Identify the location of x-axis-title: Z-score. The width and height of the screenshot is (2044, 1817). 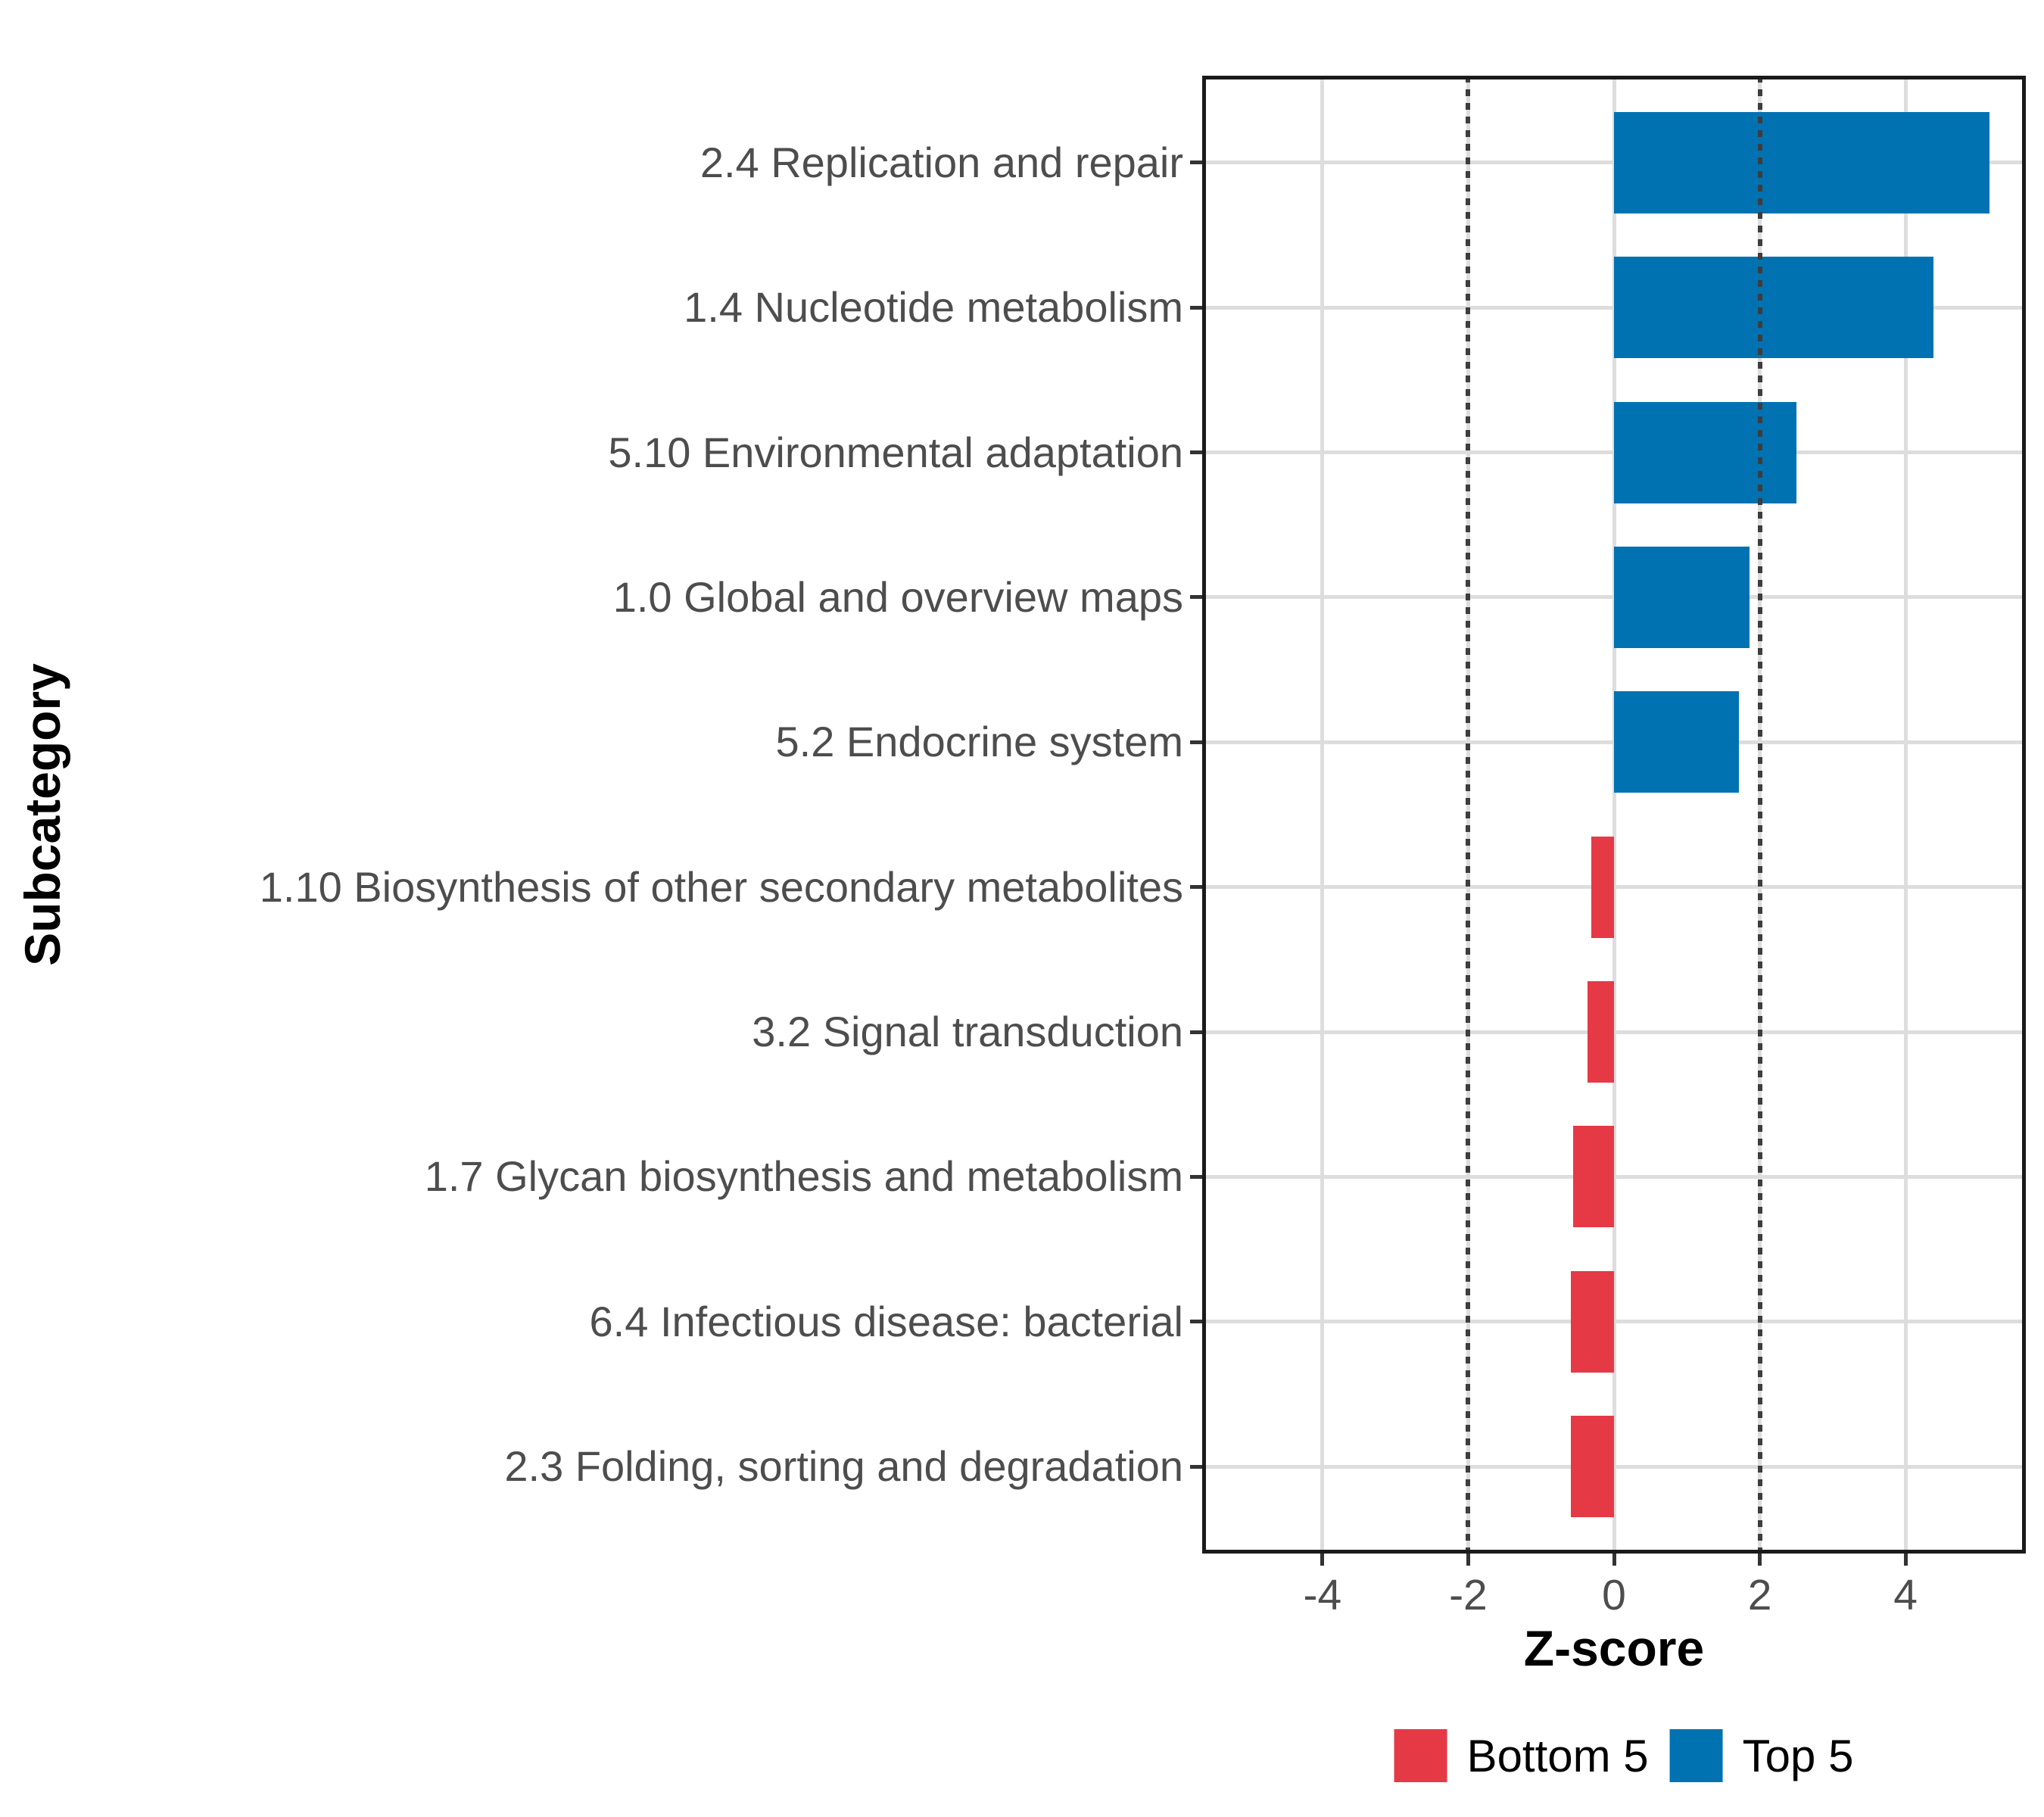
(1614, 1648).